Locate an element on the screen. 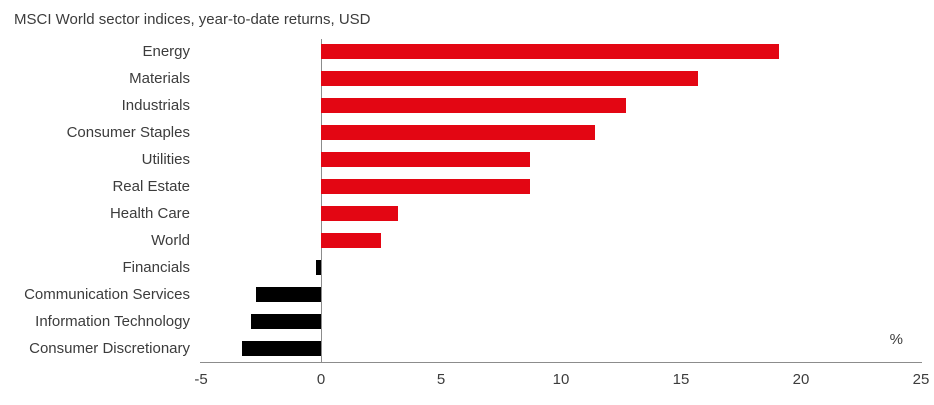 This screenshot has height=405, width=934. value-bar-industrials is located at coordinates (473, 105).